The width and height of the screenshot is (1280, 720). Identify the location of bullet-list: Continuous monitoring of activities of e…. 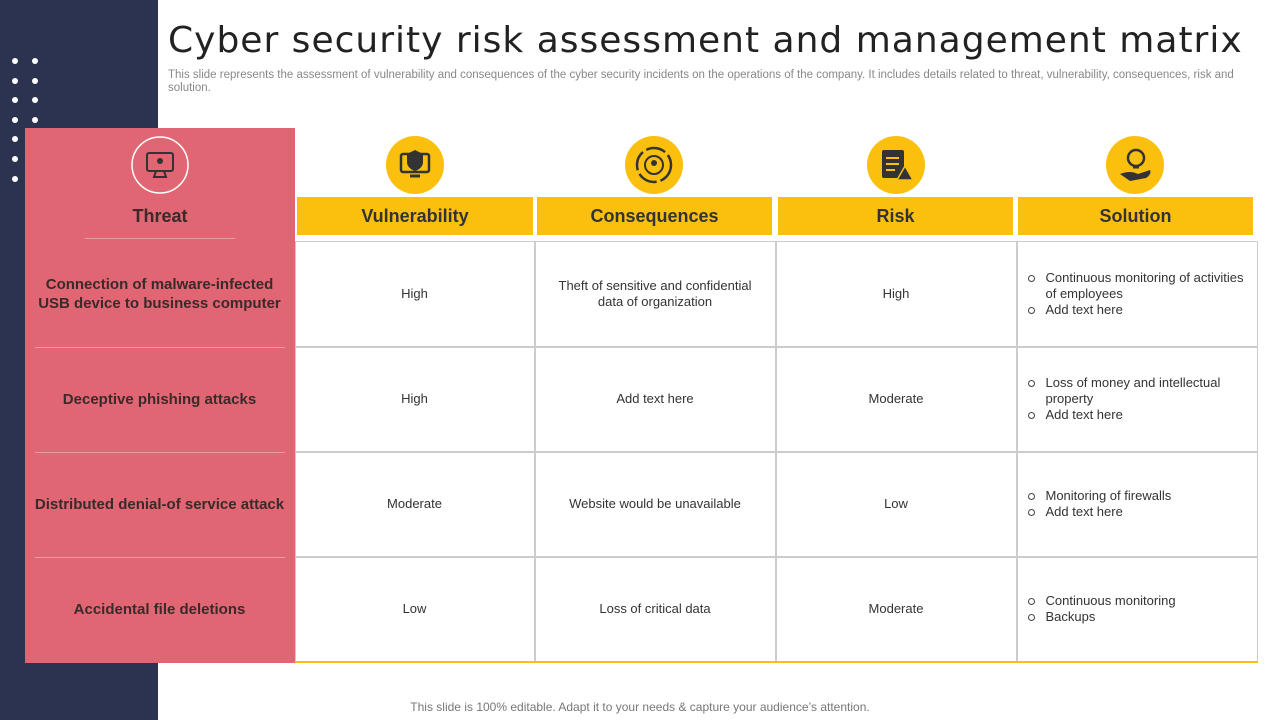
(1137, 294).